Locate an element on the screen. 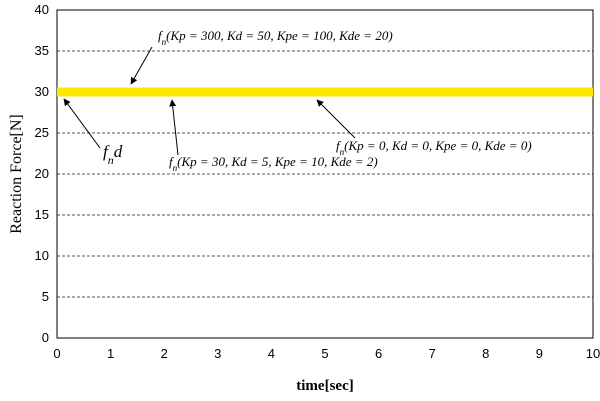 The height and width of the screenshot is (401, 600). y-tick-label-5: 5 is located at coordinates (45, 296).